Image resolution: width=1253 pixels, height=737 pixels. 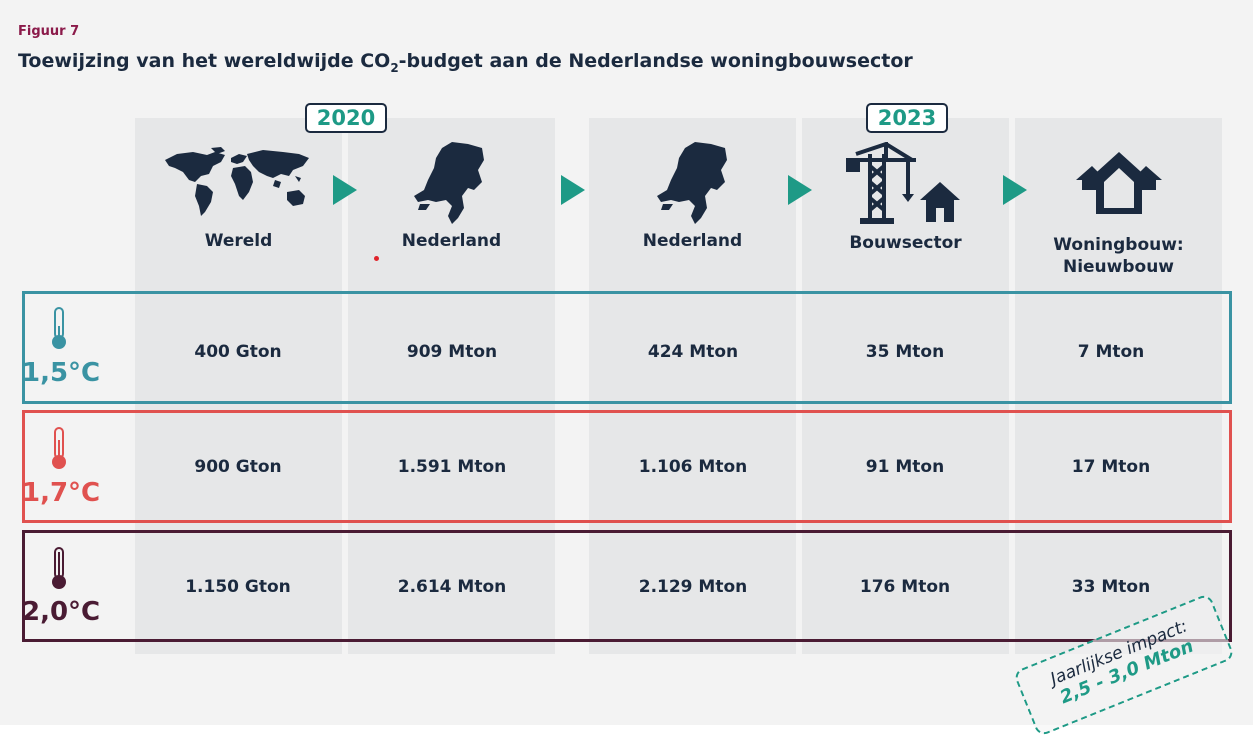 I want to click on column-label-woningbouw-line1: Woningbouw:, so click(x=1118, y=245).